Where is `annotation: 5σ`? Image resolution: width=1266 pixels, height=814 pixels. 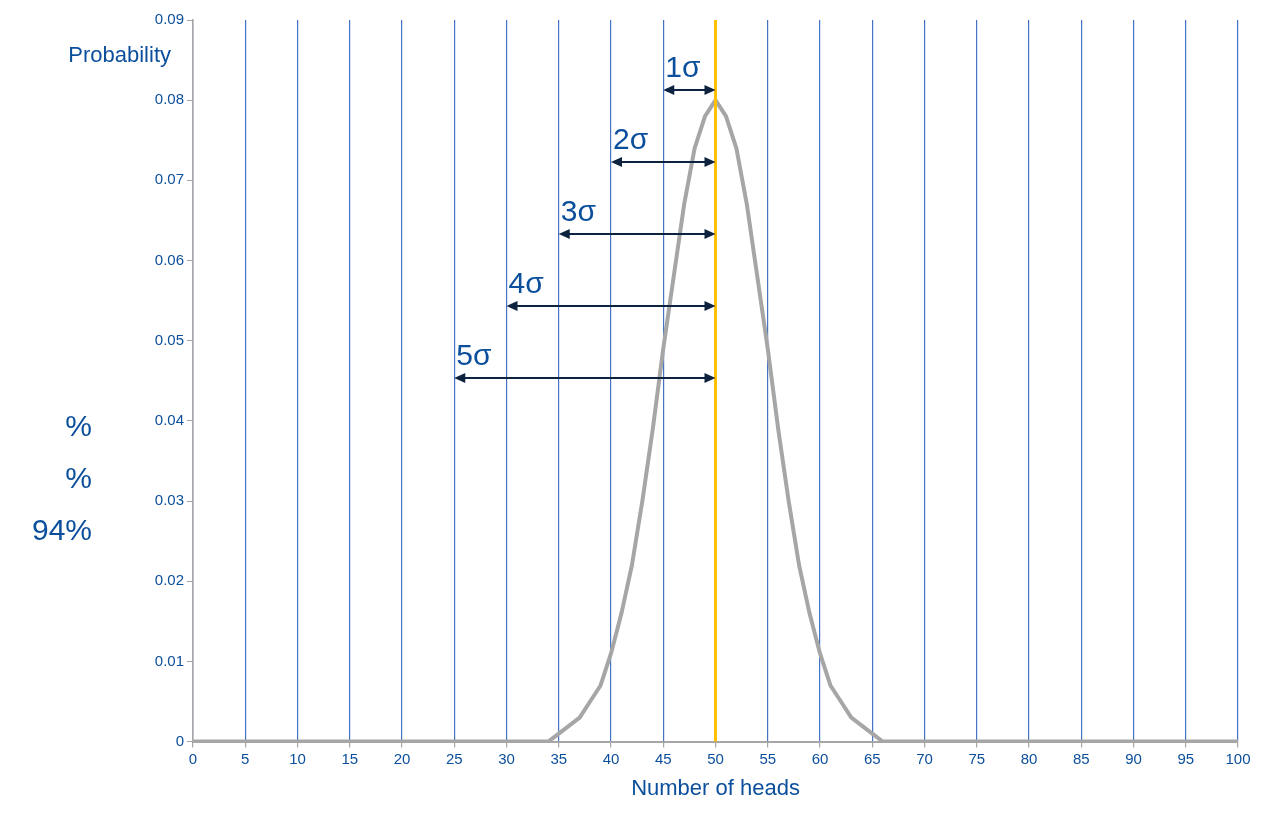
annotation: 5σ is located at coordinates (474, 355).